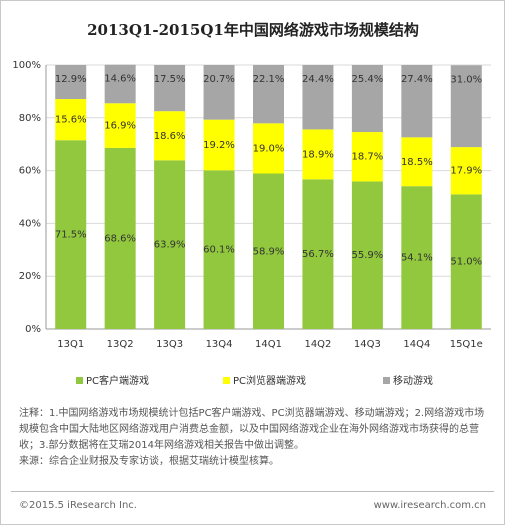 The height and width of the screenshot is (525, 505). I want to click on value-label: 18.5%, so click(417, 162).